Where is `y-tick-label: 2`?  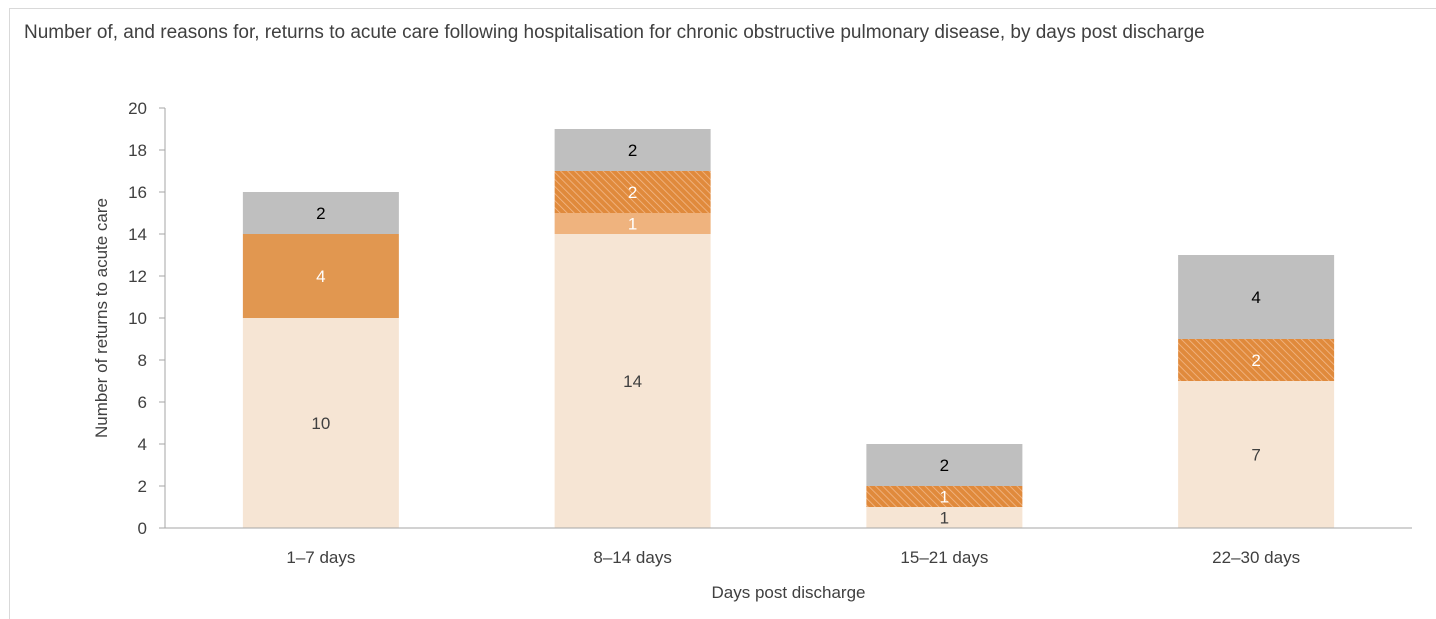 y-tick-label: 2 is located at coordinates (142, 486).